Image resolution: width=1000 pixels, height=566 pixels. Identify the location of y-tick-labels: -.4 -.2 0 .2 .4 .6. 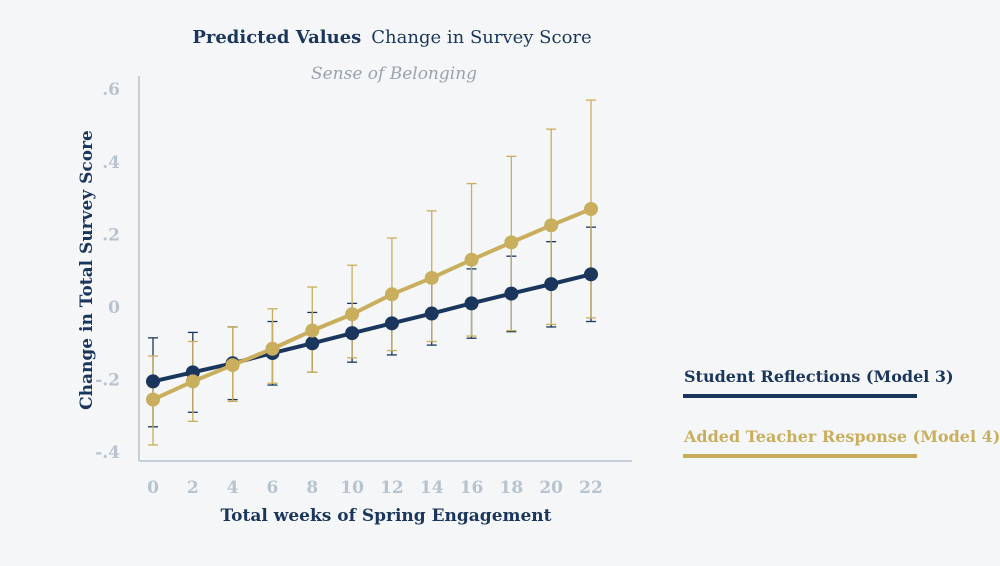
(107, 271).